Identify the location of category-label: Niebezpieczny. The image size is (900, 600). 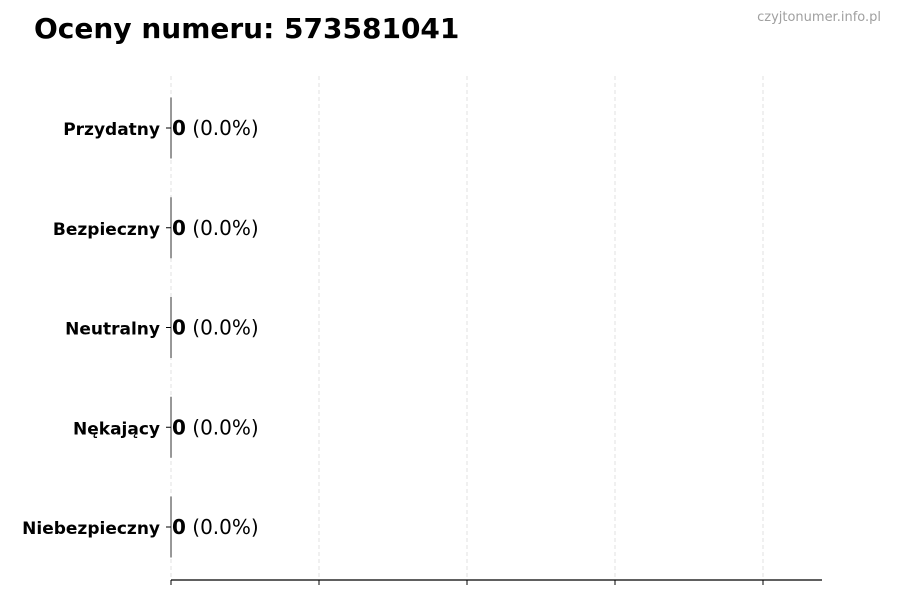
(91, 529).